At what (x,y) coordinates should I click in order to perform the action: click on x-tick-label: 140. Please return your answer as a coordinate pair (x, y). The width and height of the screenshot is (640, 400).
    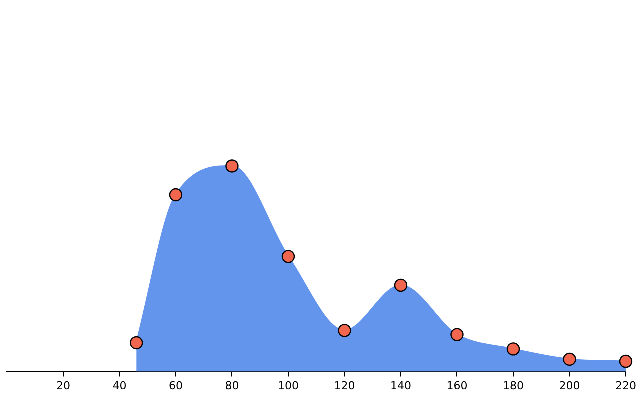
    Looking at the image, I should click on (401, 385).